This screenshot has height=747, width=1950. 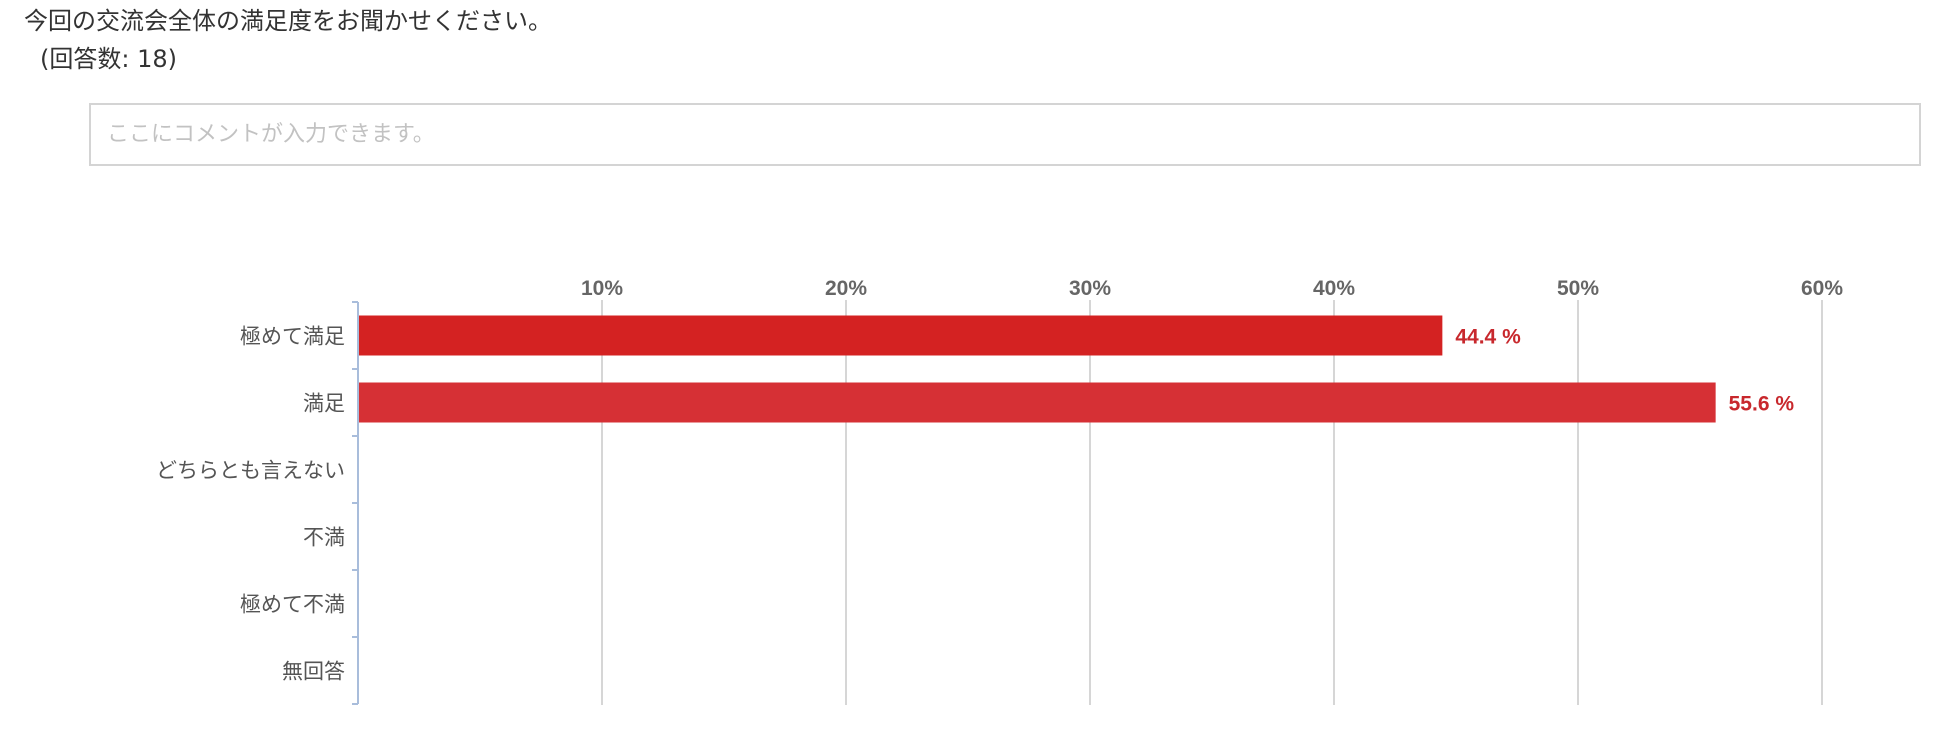 What do you see at coordinates (292, 337) in the screenshot?
I see `category-label: 極めて満足` at bounding box center [292, 337].